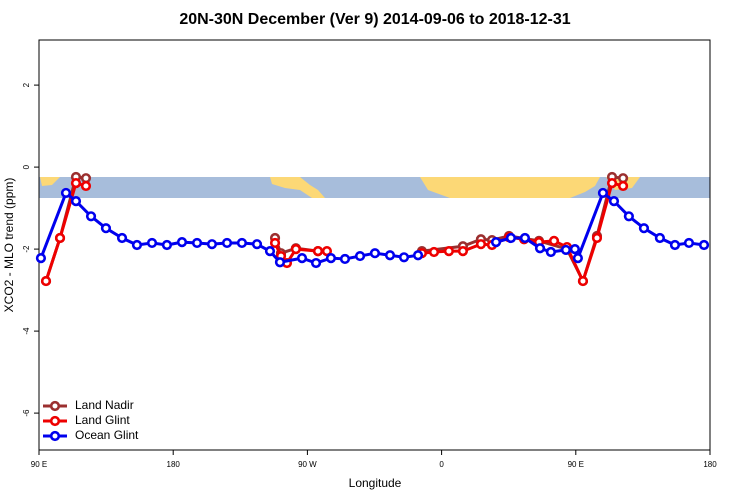 The width and height of the screenshot is (750, 500). What do you see at coordinates (102, 420) in the screenshot?
I see `legend-label: Land Glint` at bounding box center [102, 420].